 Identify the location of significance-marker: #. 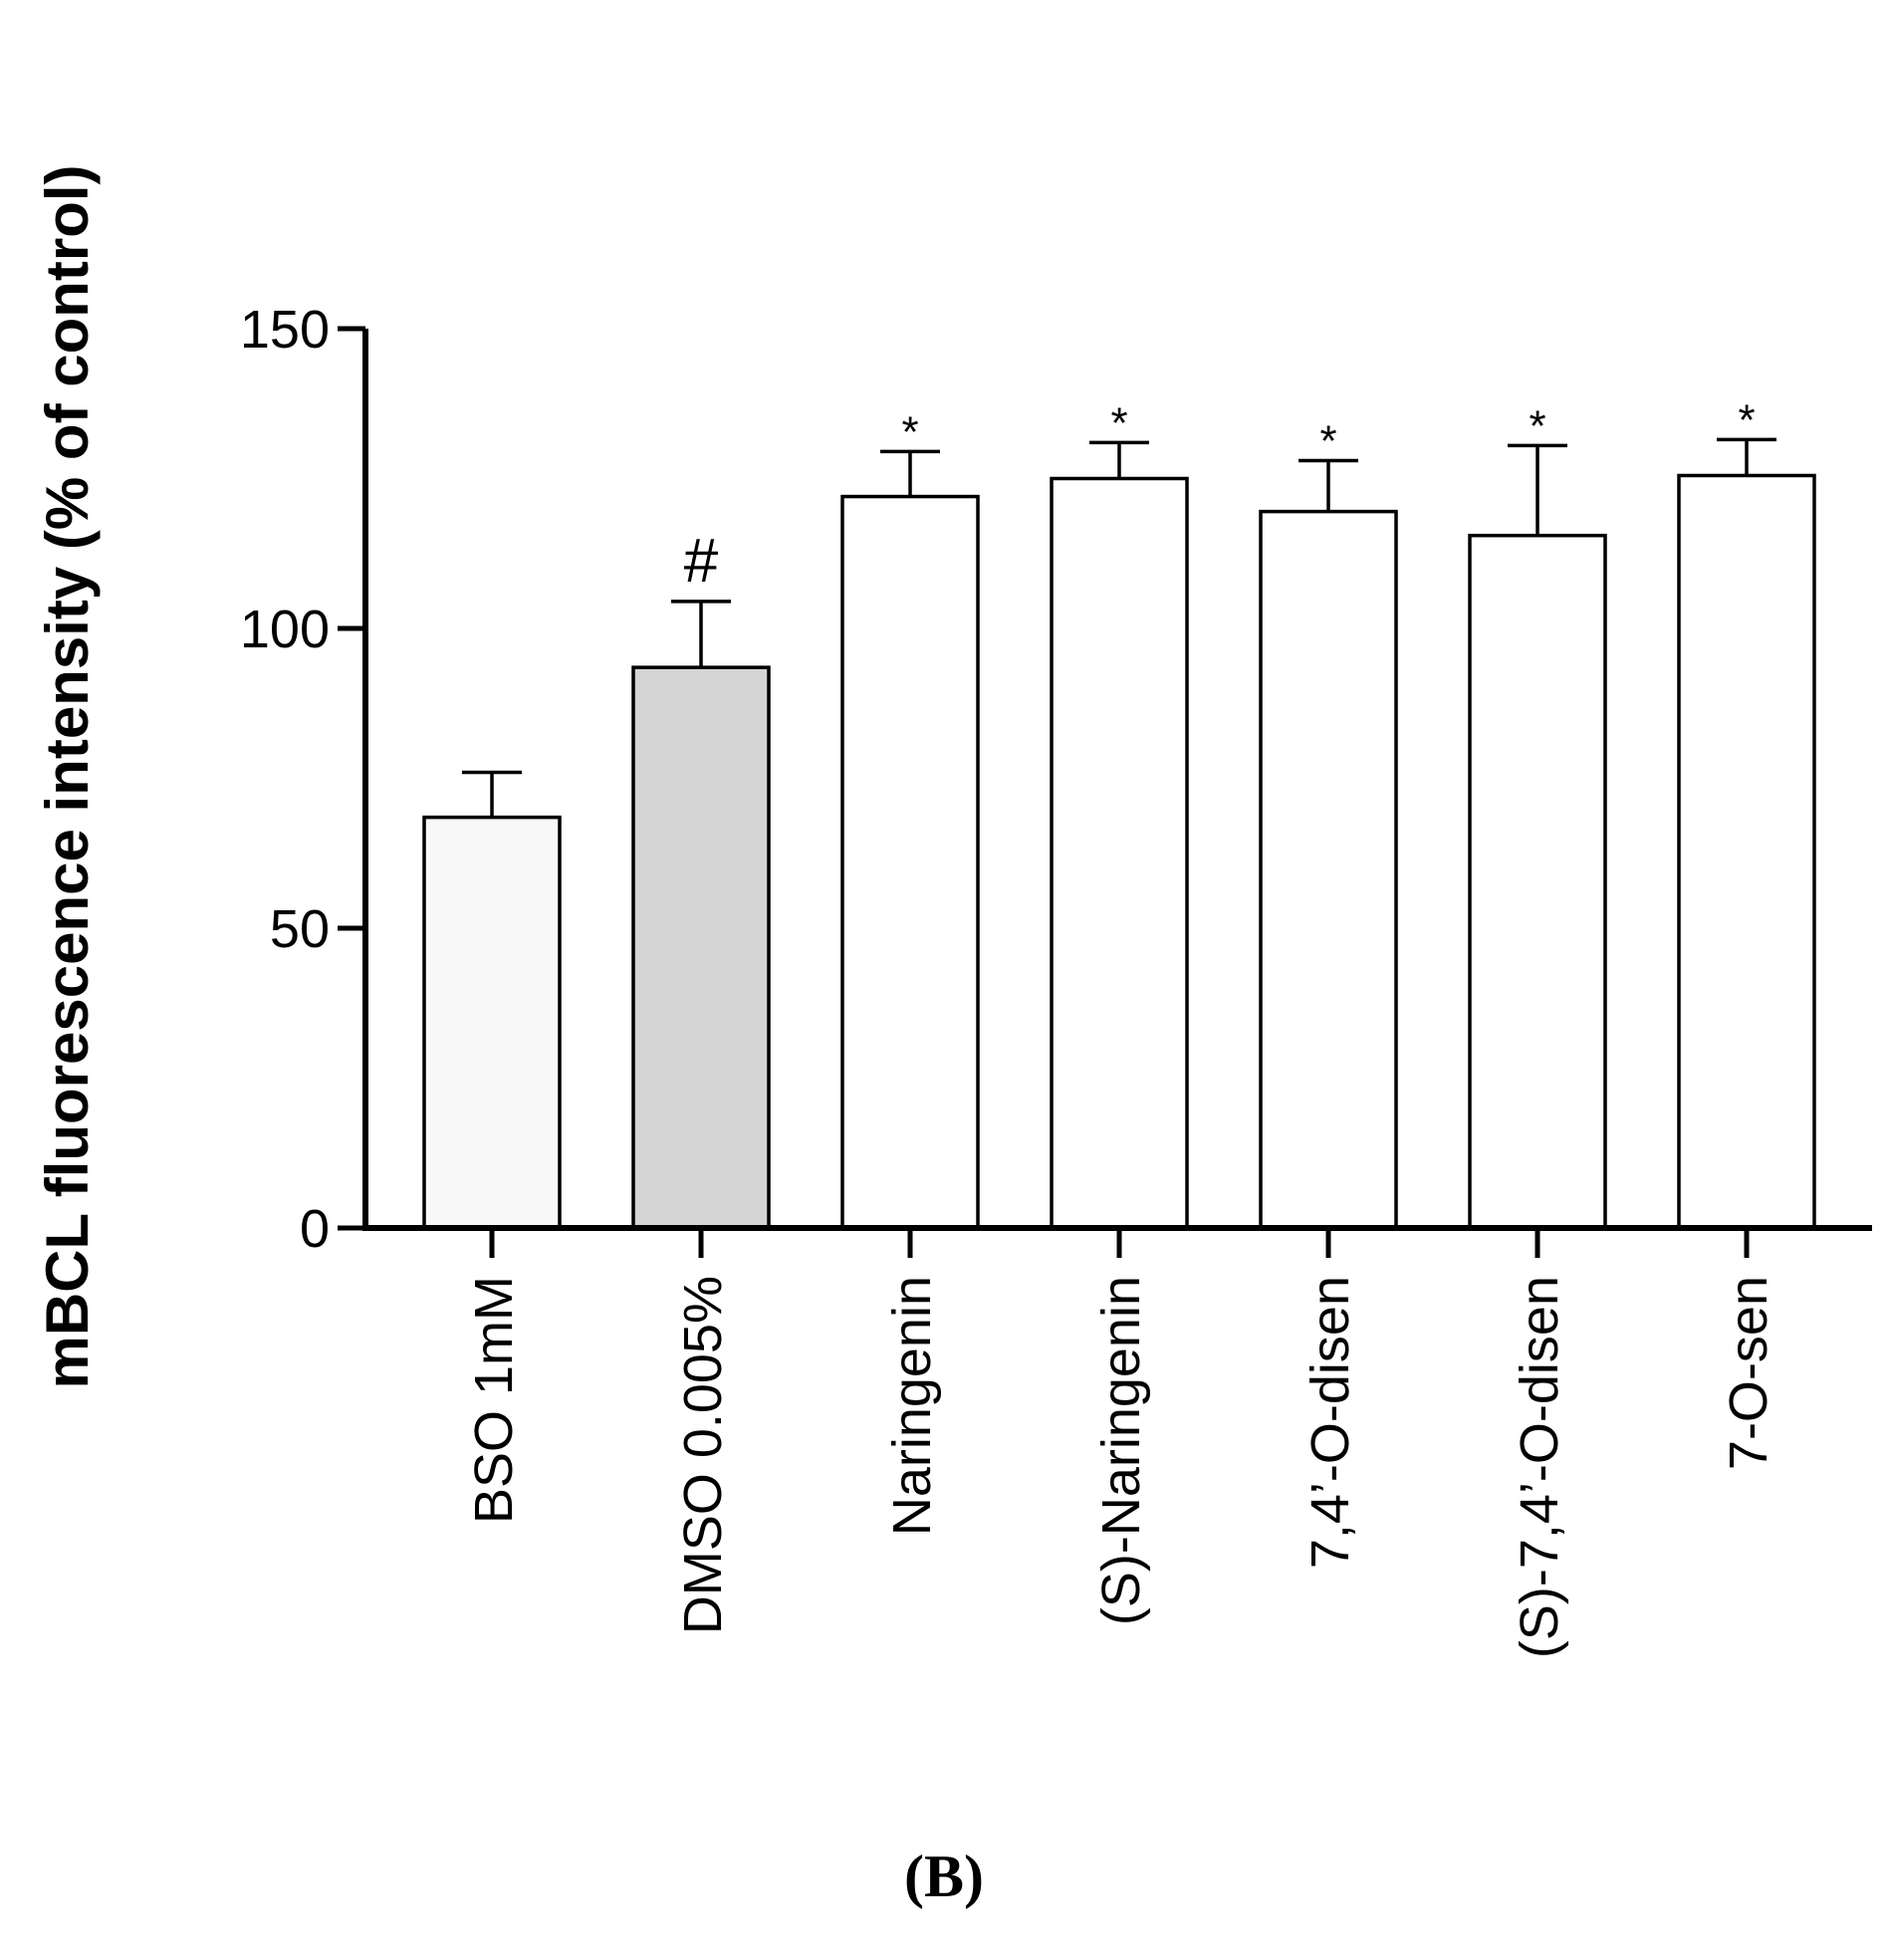
(701, 561).